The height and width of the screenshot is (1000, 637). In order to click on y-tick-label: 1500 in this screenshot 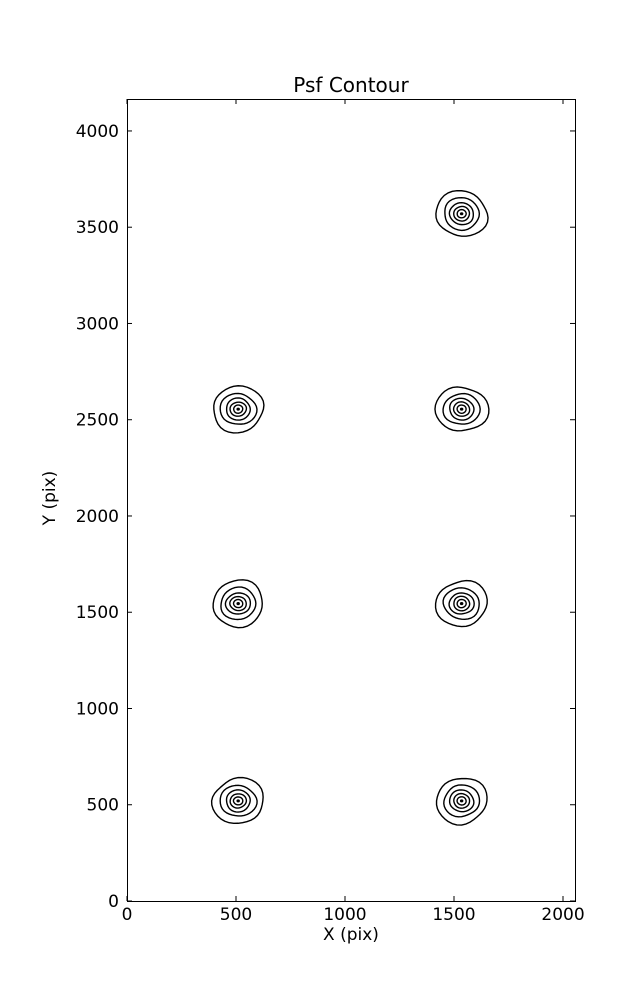, I will do `click(97, 613)`.